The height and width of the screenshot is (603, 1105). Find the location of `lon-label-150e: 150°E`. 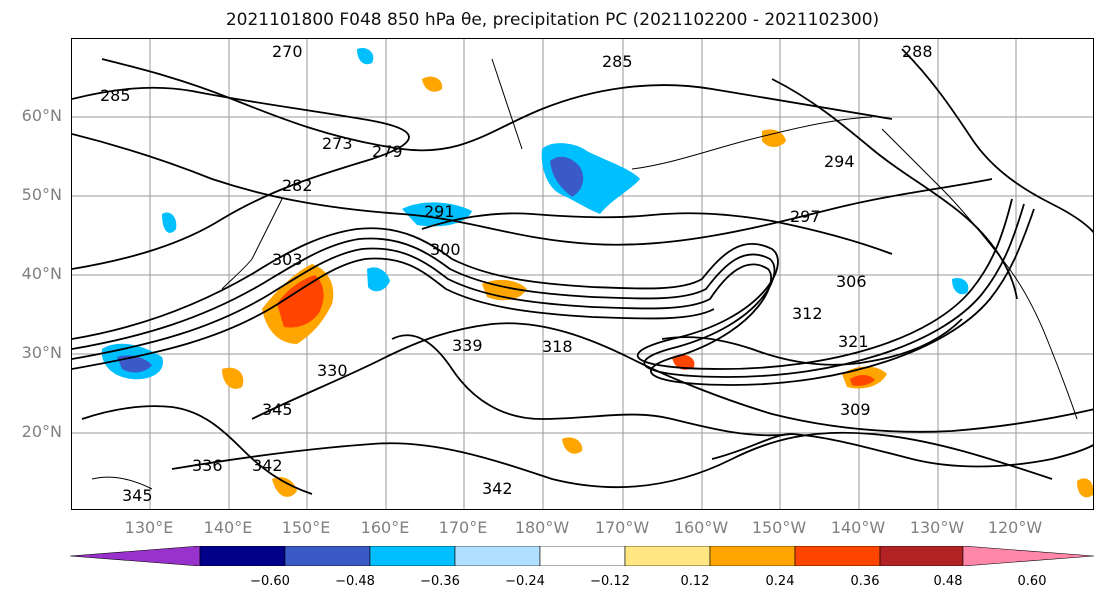

lon-label-150e: 150°E is located at coordinates (306, 527).